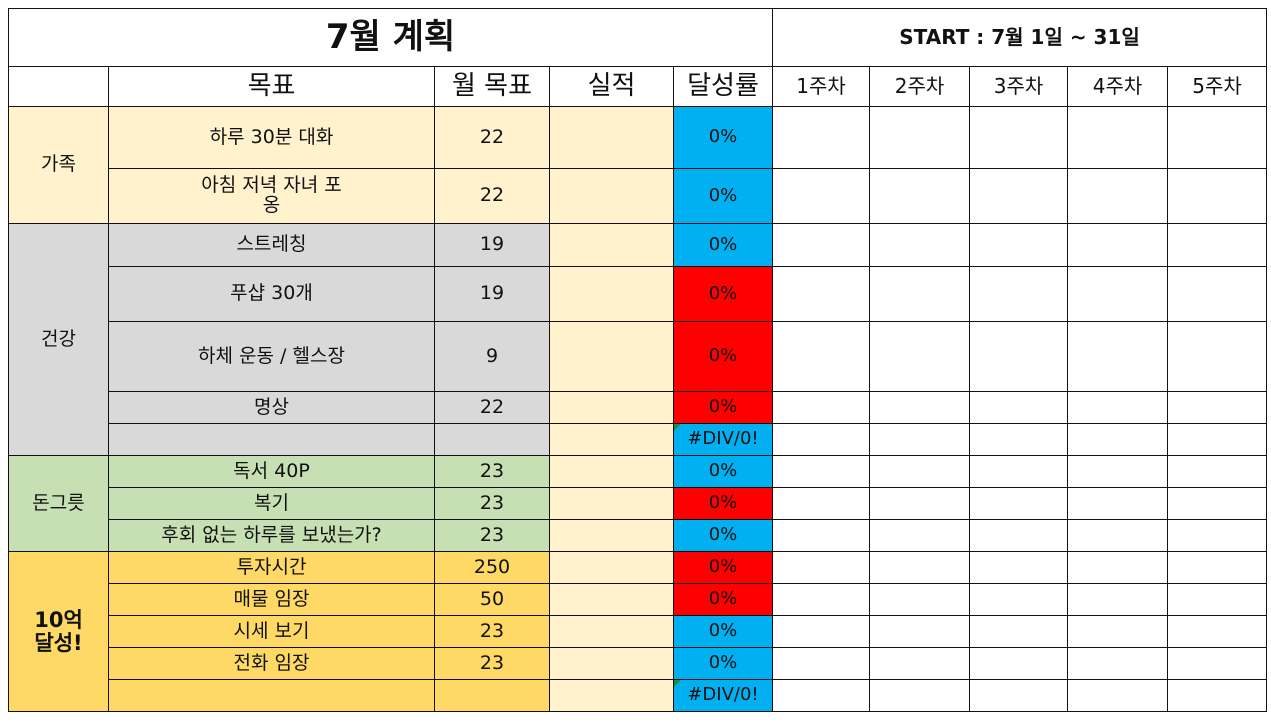 The width and height of the screenshot is (1271, 724). I want to click on goal-cell: 투자시간, so click(271, 567).